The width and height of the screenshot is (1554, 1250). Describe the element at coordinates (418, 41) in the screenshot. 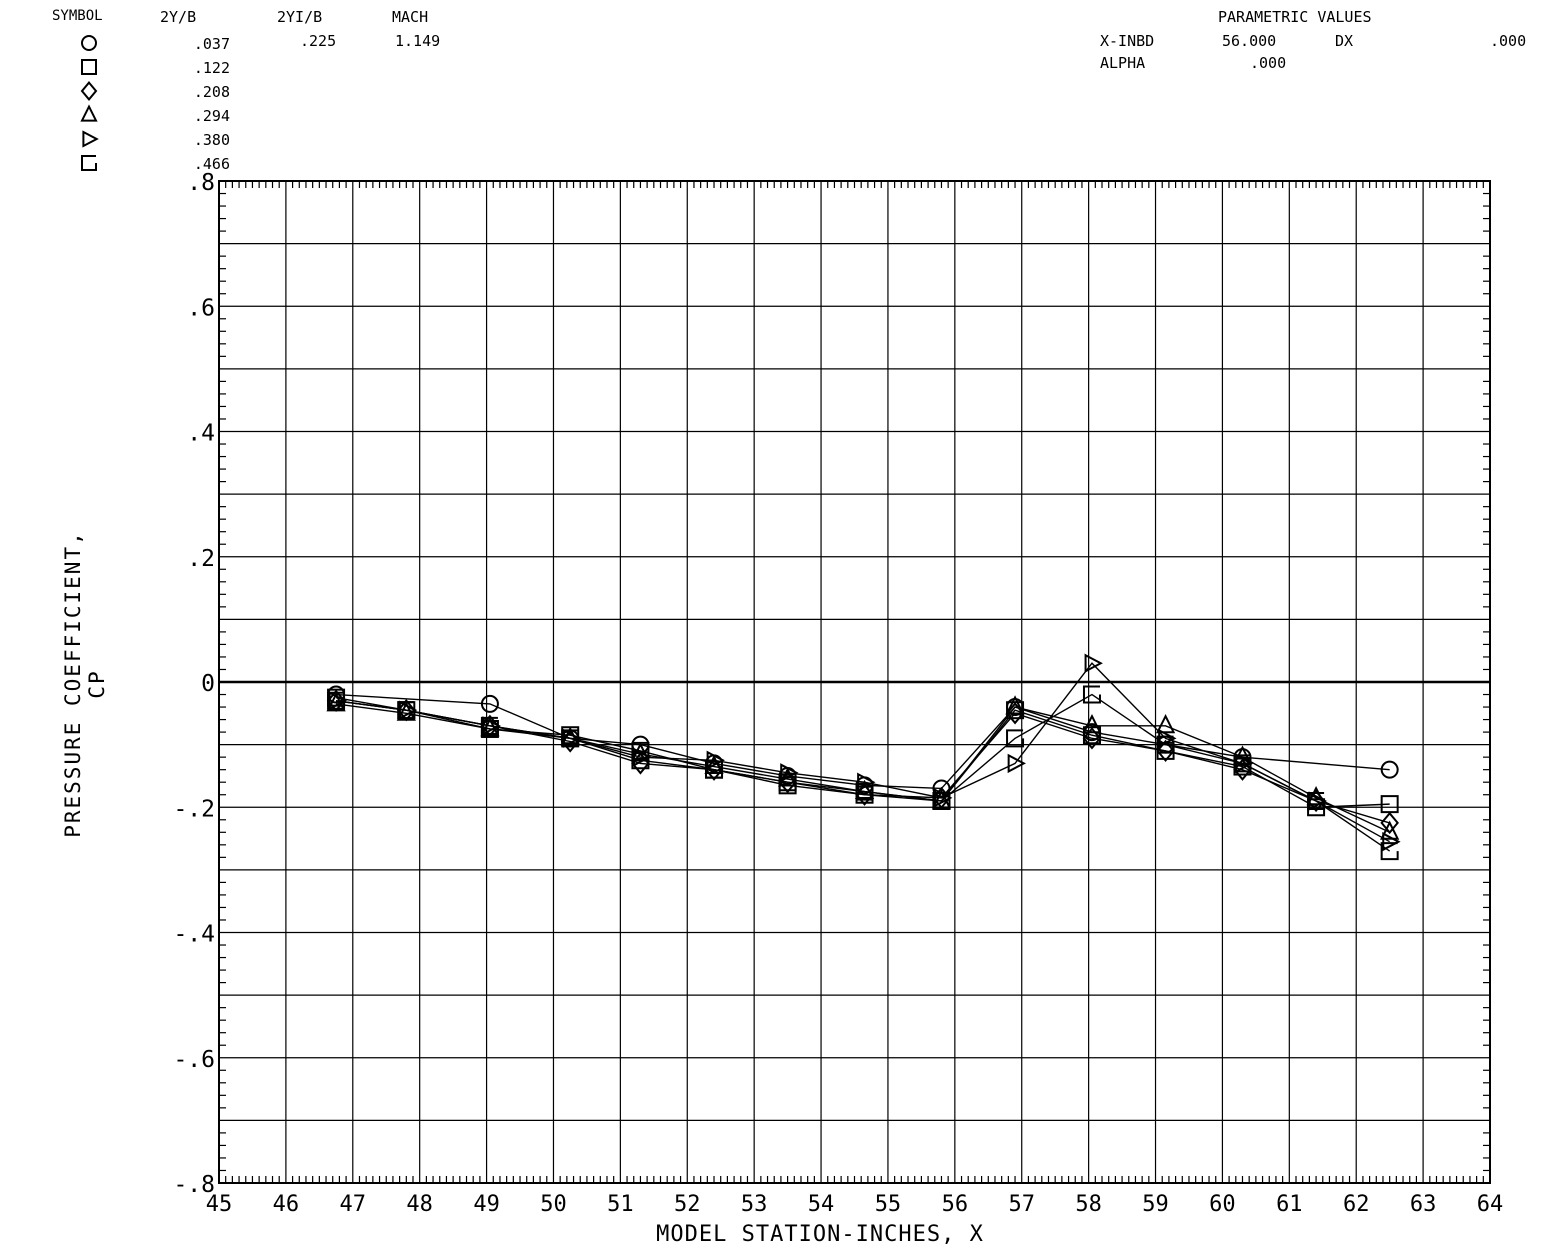

I see `legend-mach-value: 1.149` at that location.